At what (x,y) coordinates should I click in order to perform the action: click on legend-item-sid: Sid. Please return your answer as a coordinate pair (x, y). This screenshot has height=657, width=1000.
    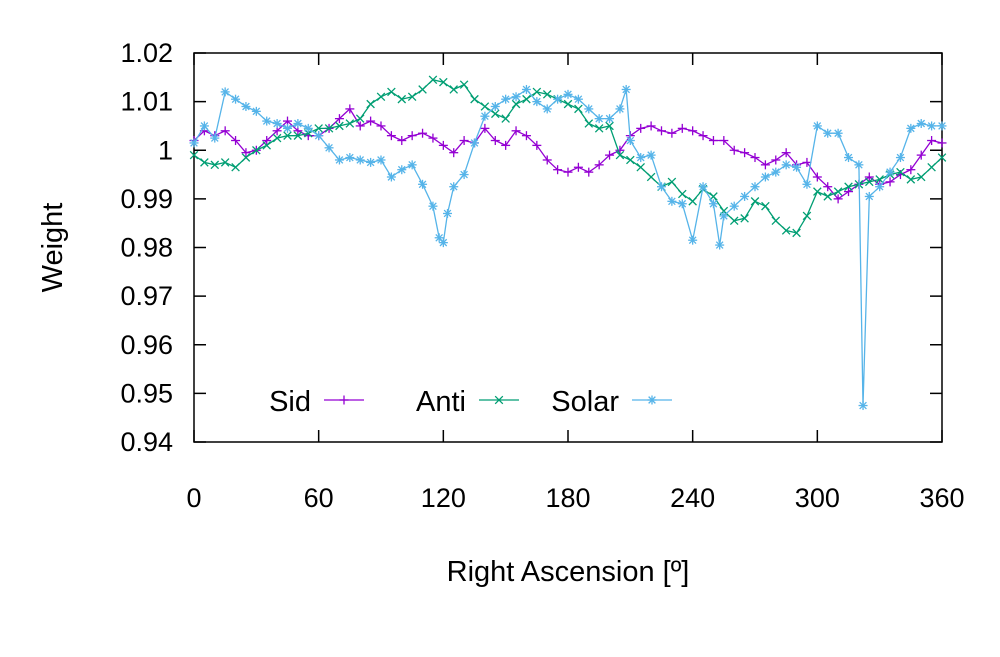
    Looking at the image, I should click on (316, 402).